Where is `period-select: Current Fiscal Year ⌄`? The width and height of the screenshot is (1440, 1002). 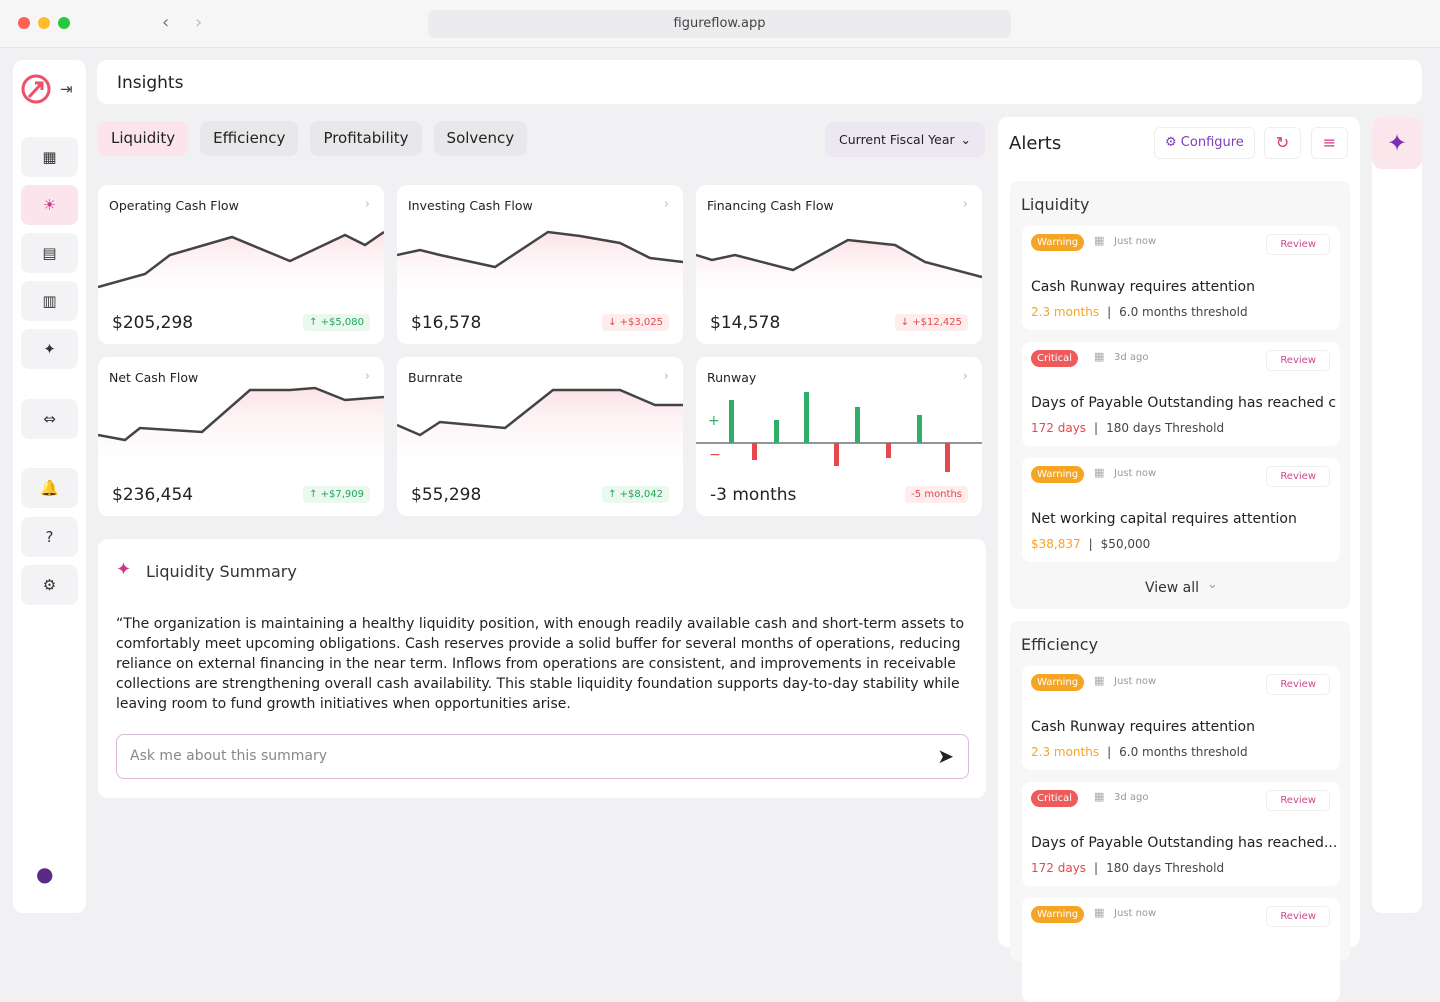 period-select: Current Fiscal Year ⌄ is located at coordinates (905, 139).